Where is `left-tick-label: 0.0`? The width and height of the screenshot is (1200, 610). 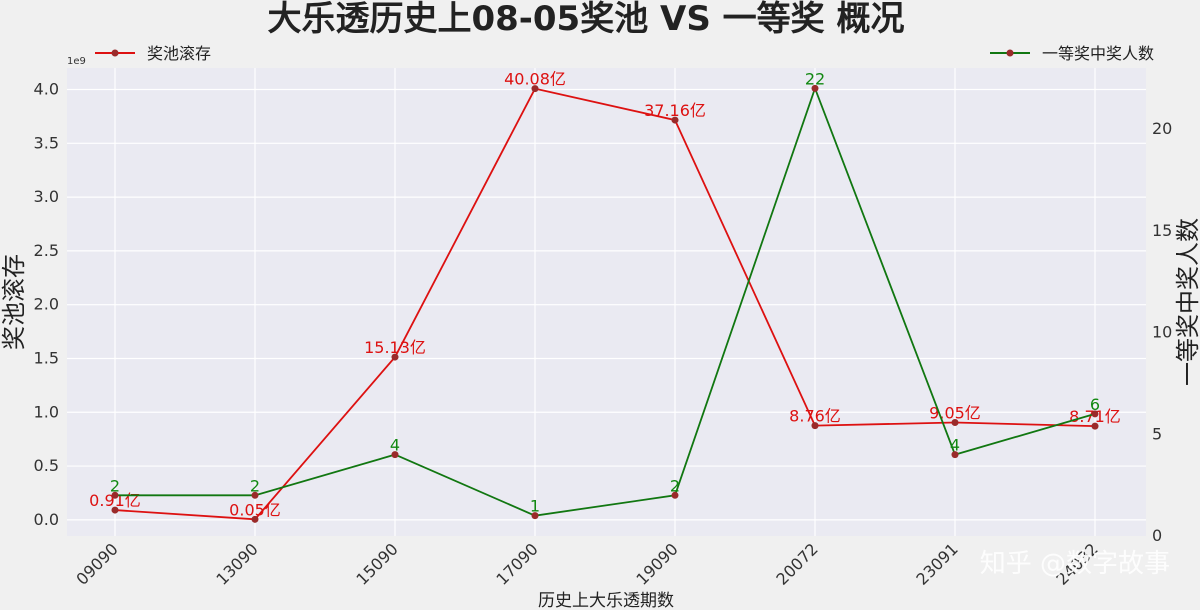 left-tick-label: 0.0 is located at coordinates (46, 519).